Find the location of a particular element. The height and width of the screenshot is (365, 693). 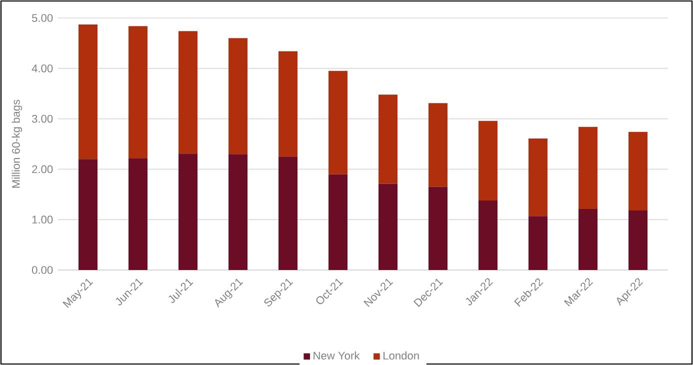

y-tick-label: 3.00 is located at coordinates (42, 118).